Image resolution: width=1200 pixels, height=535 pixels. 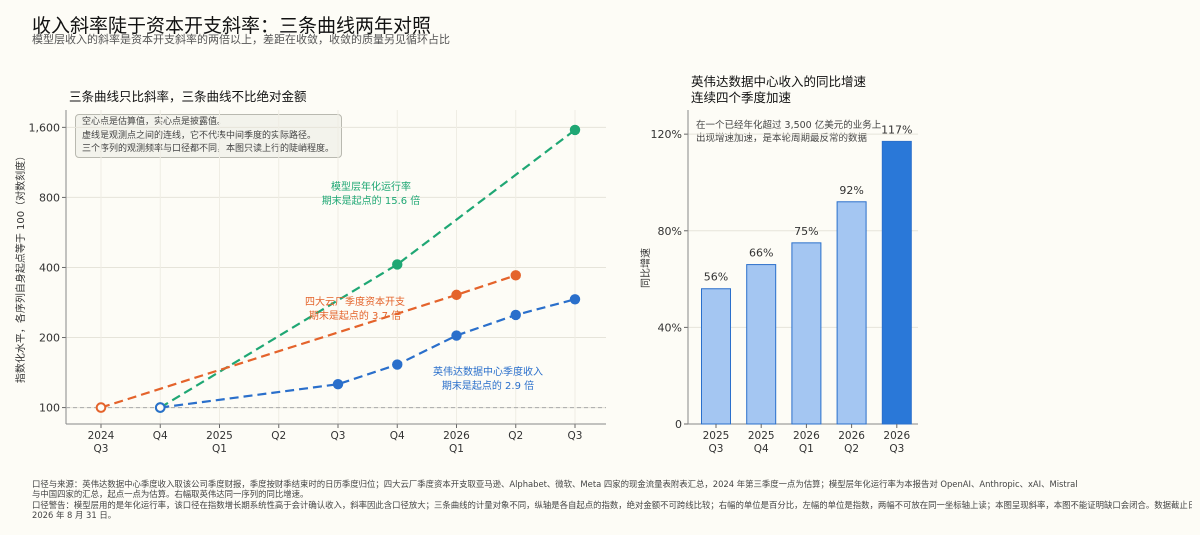 I want to click on bar-value-label: 56%, so click(x=716, y=277).